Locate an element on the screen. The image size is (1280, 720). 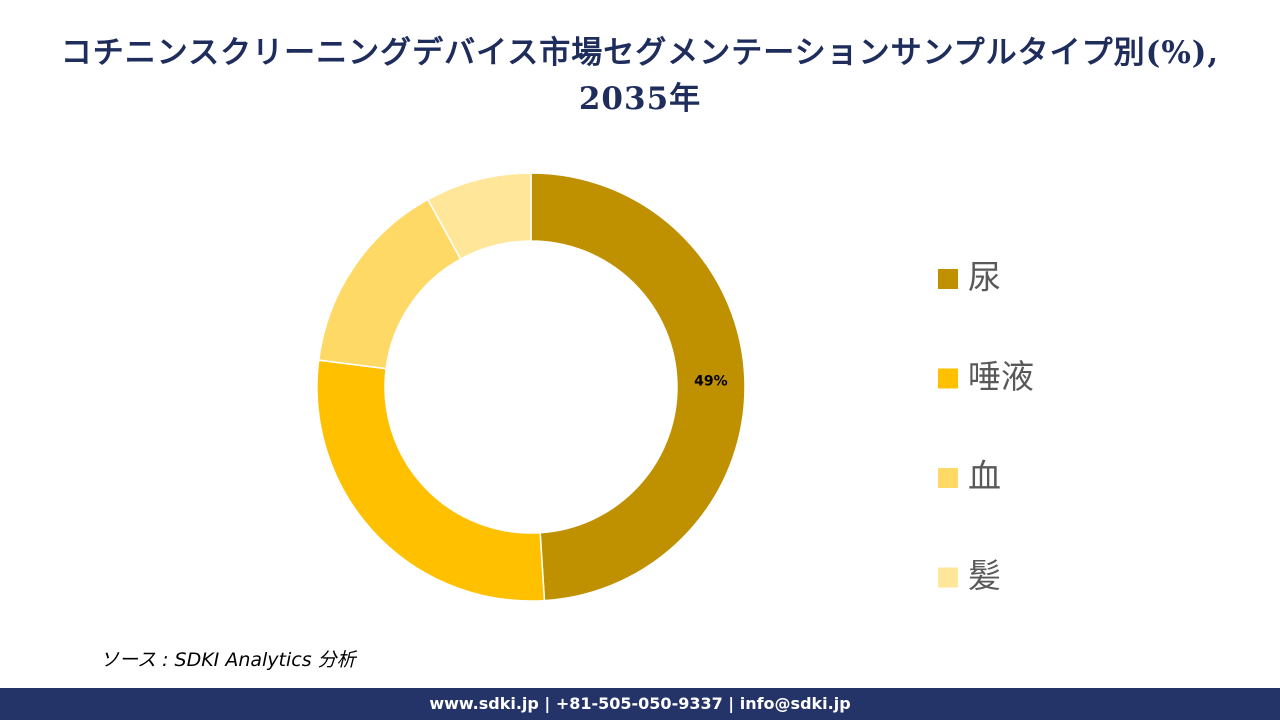
source-note: ソース : SDKI Analytics 分析 is located at coordinates (228, 660).